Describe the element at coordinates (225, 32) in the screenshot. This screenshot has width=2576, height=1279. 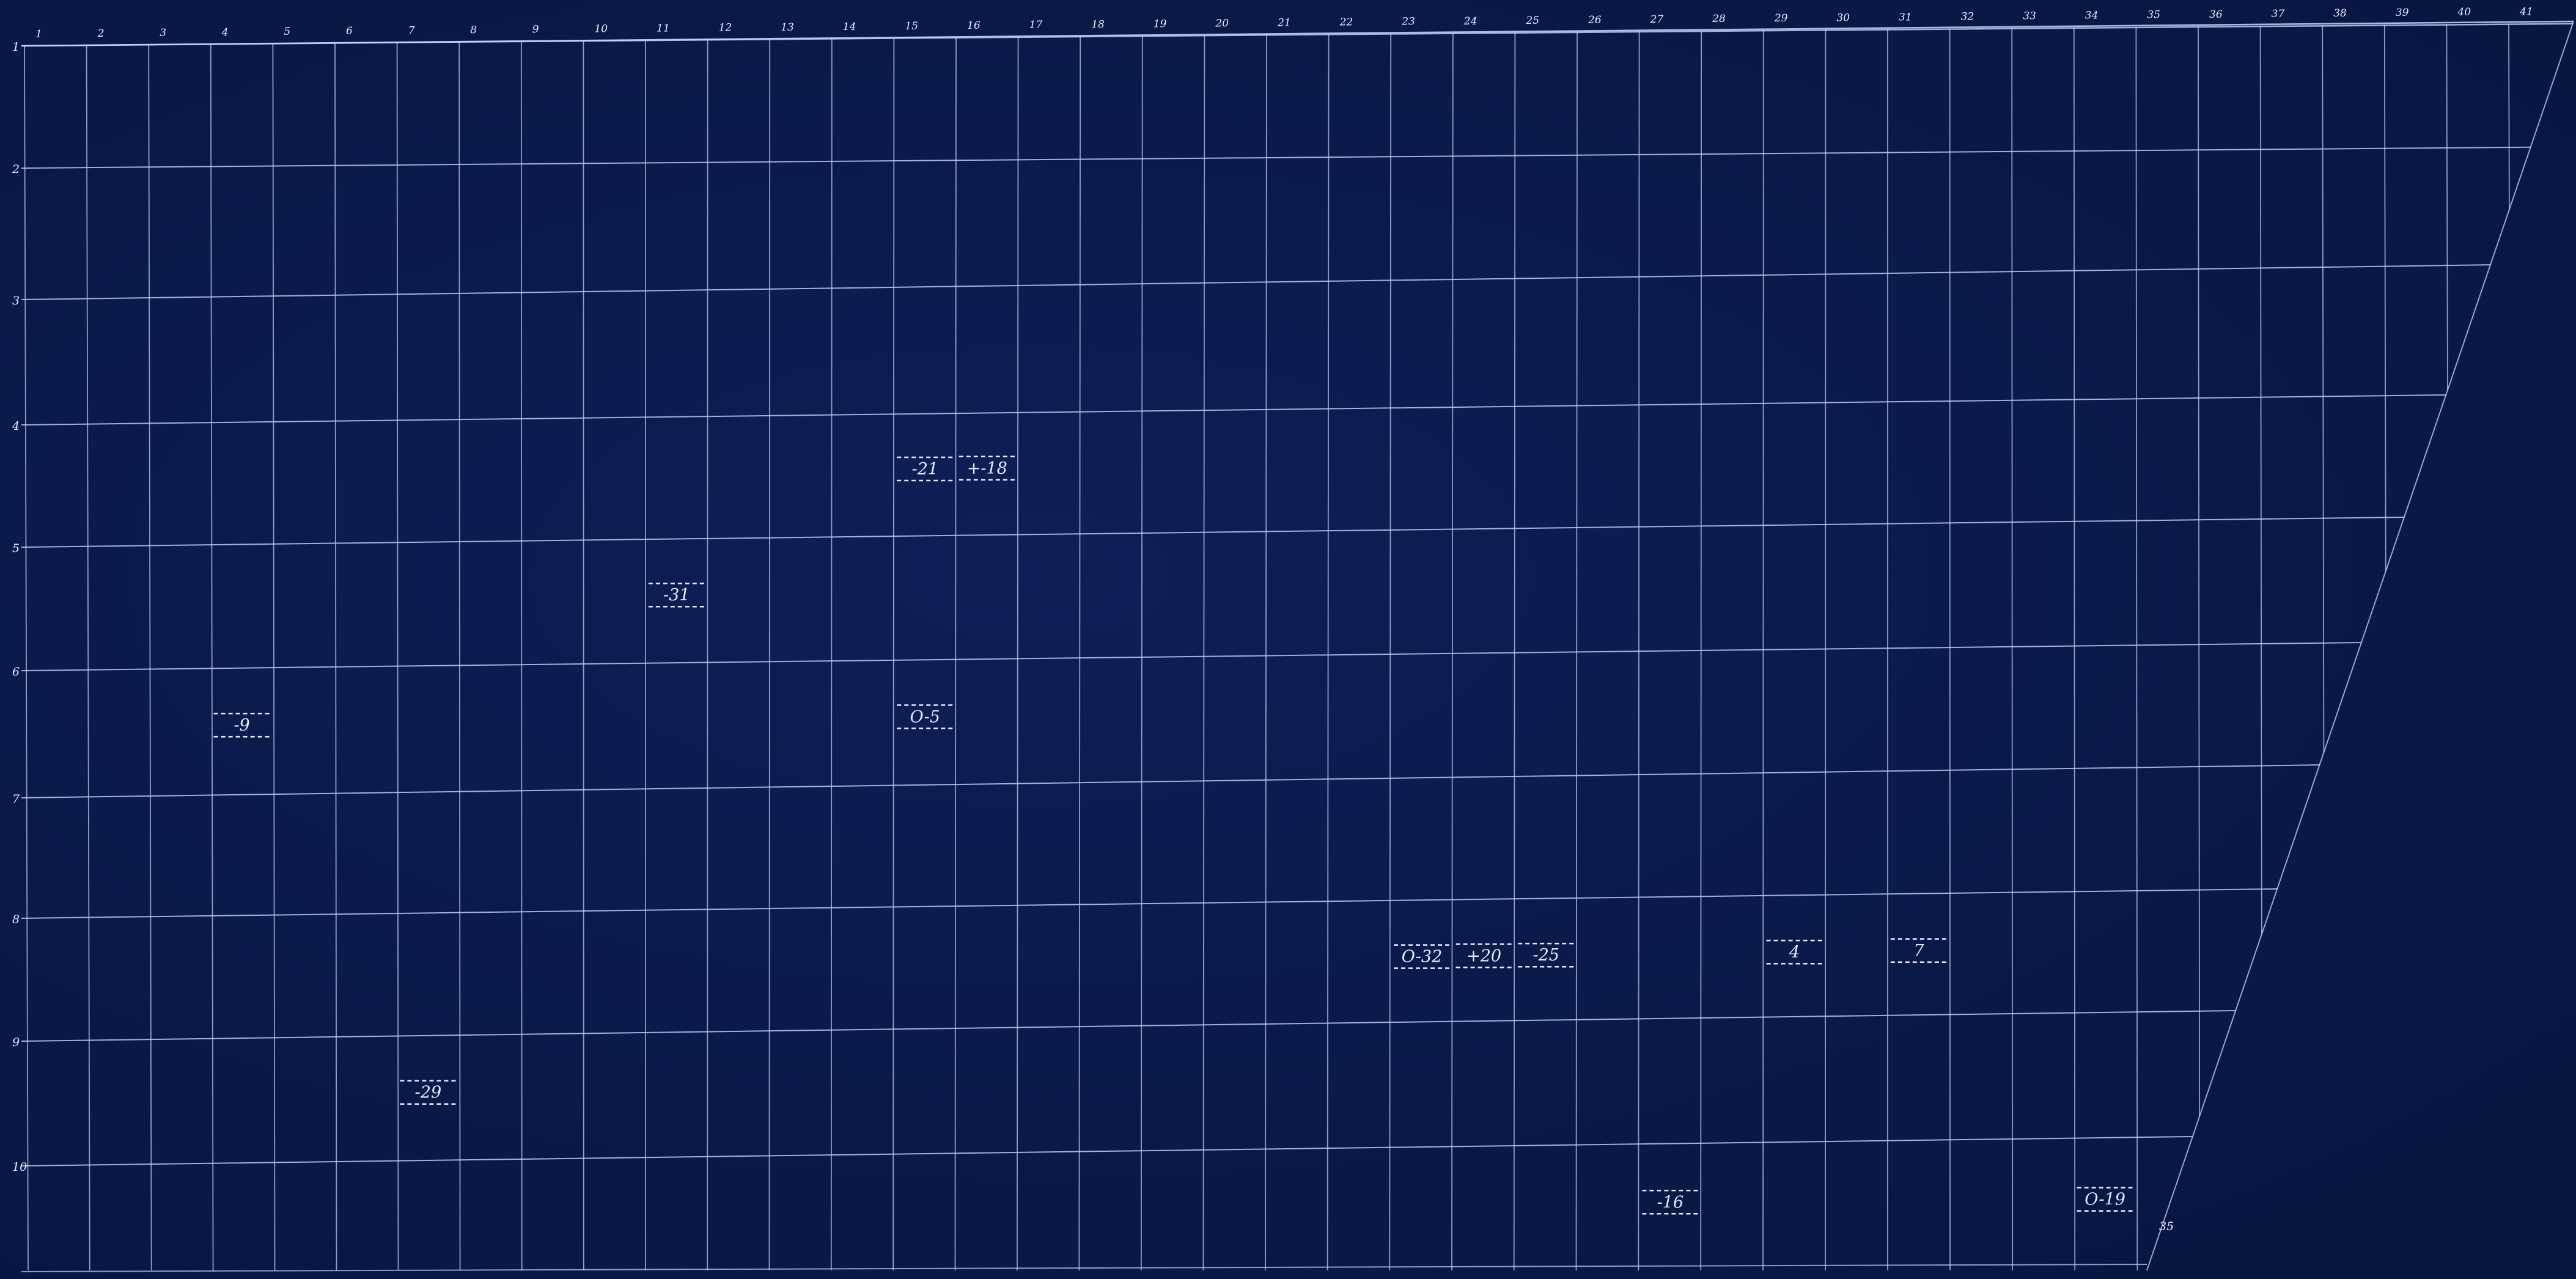
I see `column-label: 4` at that location.